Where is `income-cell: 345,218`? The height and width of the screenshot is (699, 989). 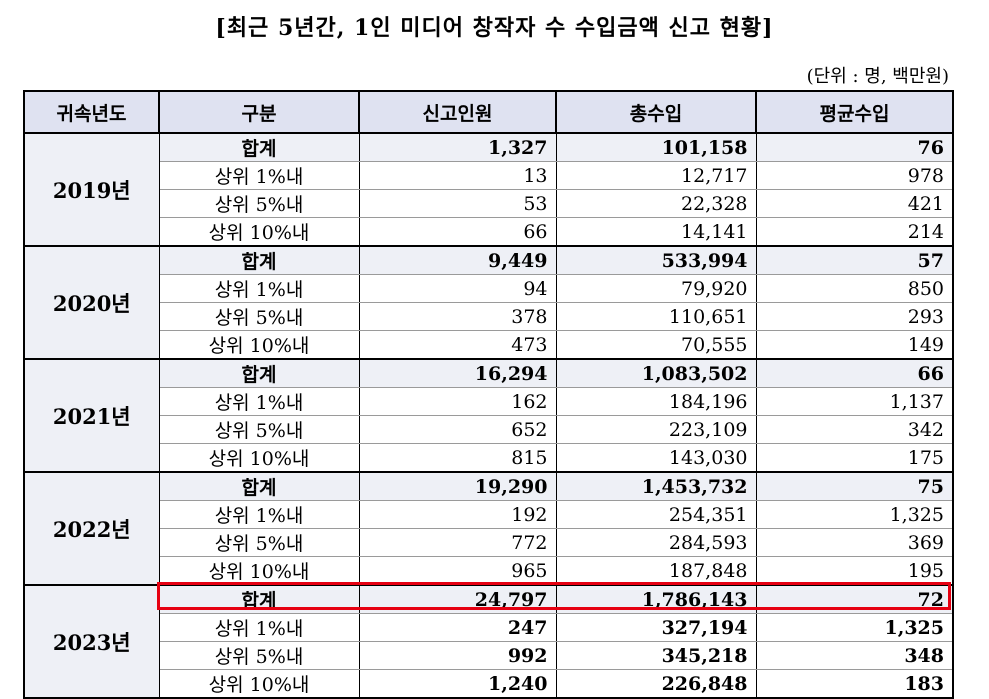
income-cell: 345,218 is located at coordinates (656, 655).